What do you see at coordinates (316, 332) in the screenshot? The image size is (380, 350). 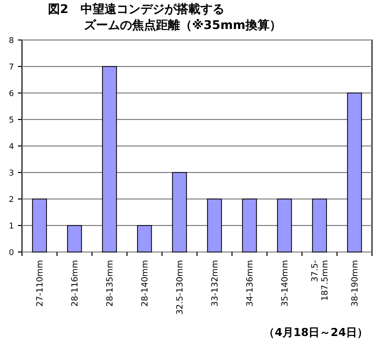 I see `text: （4月18日～24日）` at bounding box center [316, 332].